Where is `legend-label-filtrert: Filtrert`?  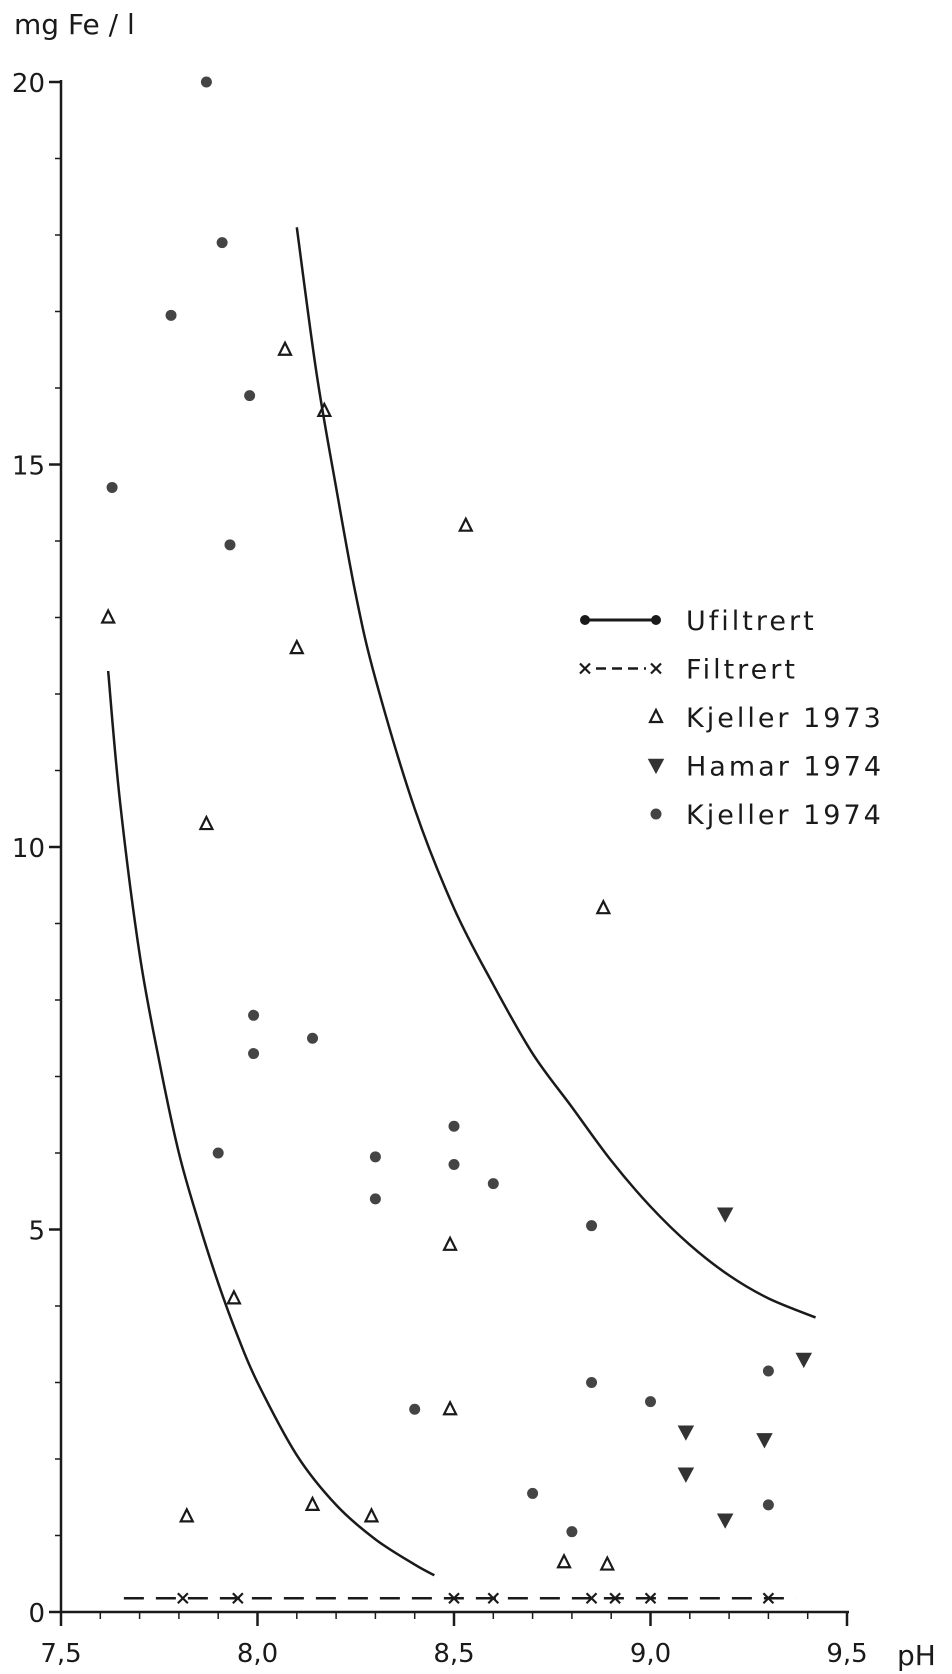
legend-label-filtrert: Filtrert is located at coordinates (742, 670).